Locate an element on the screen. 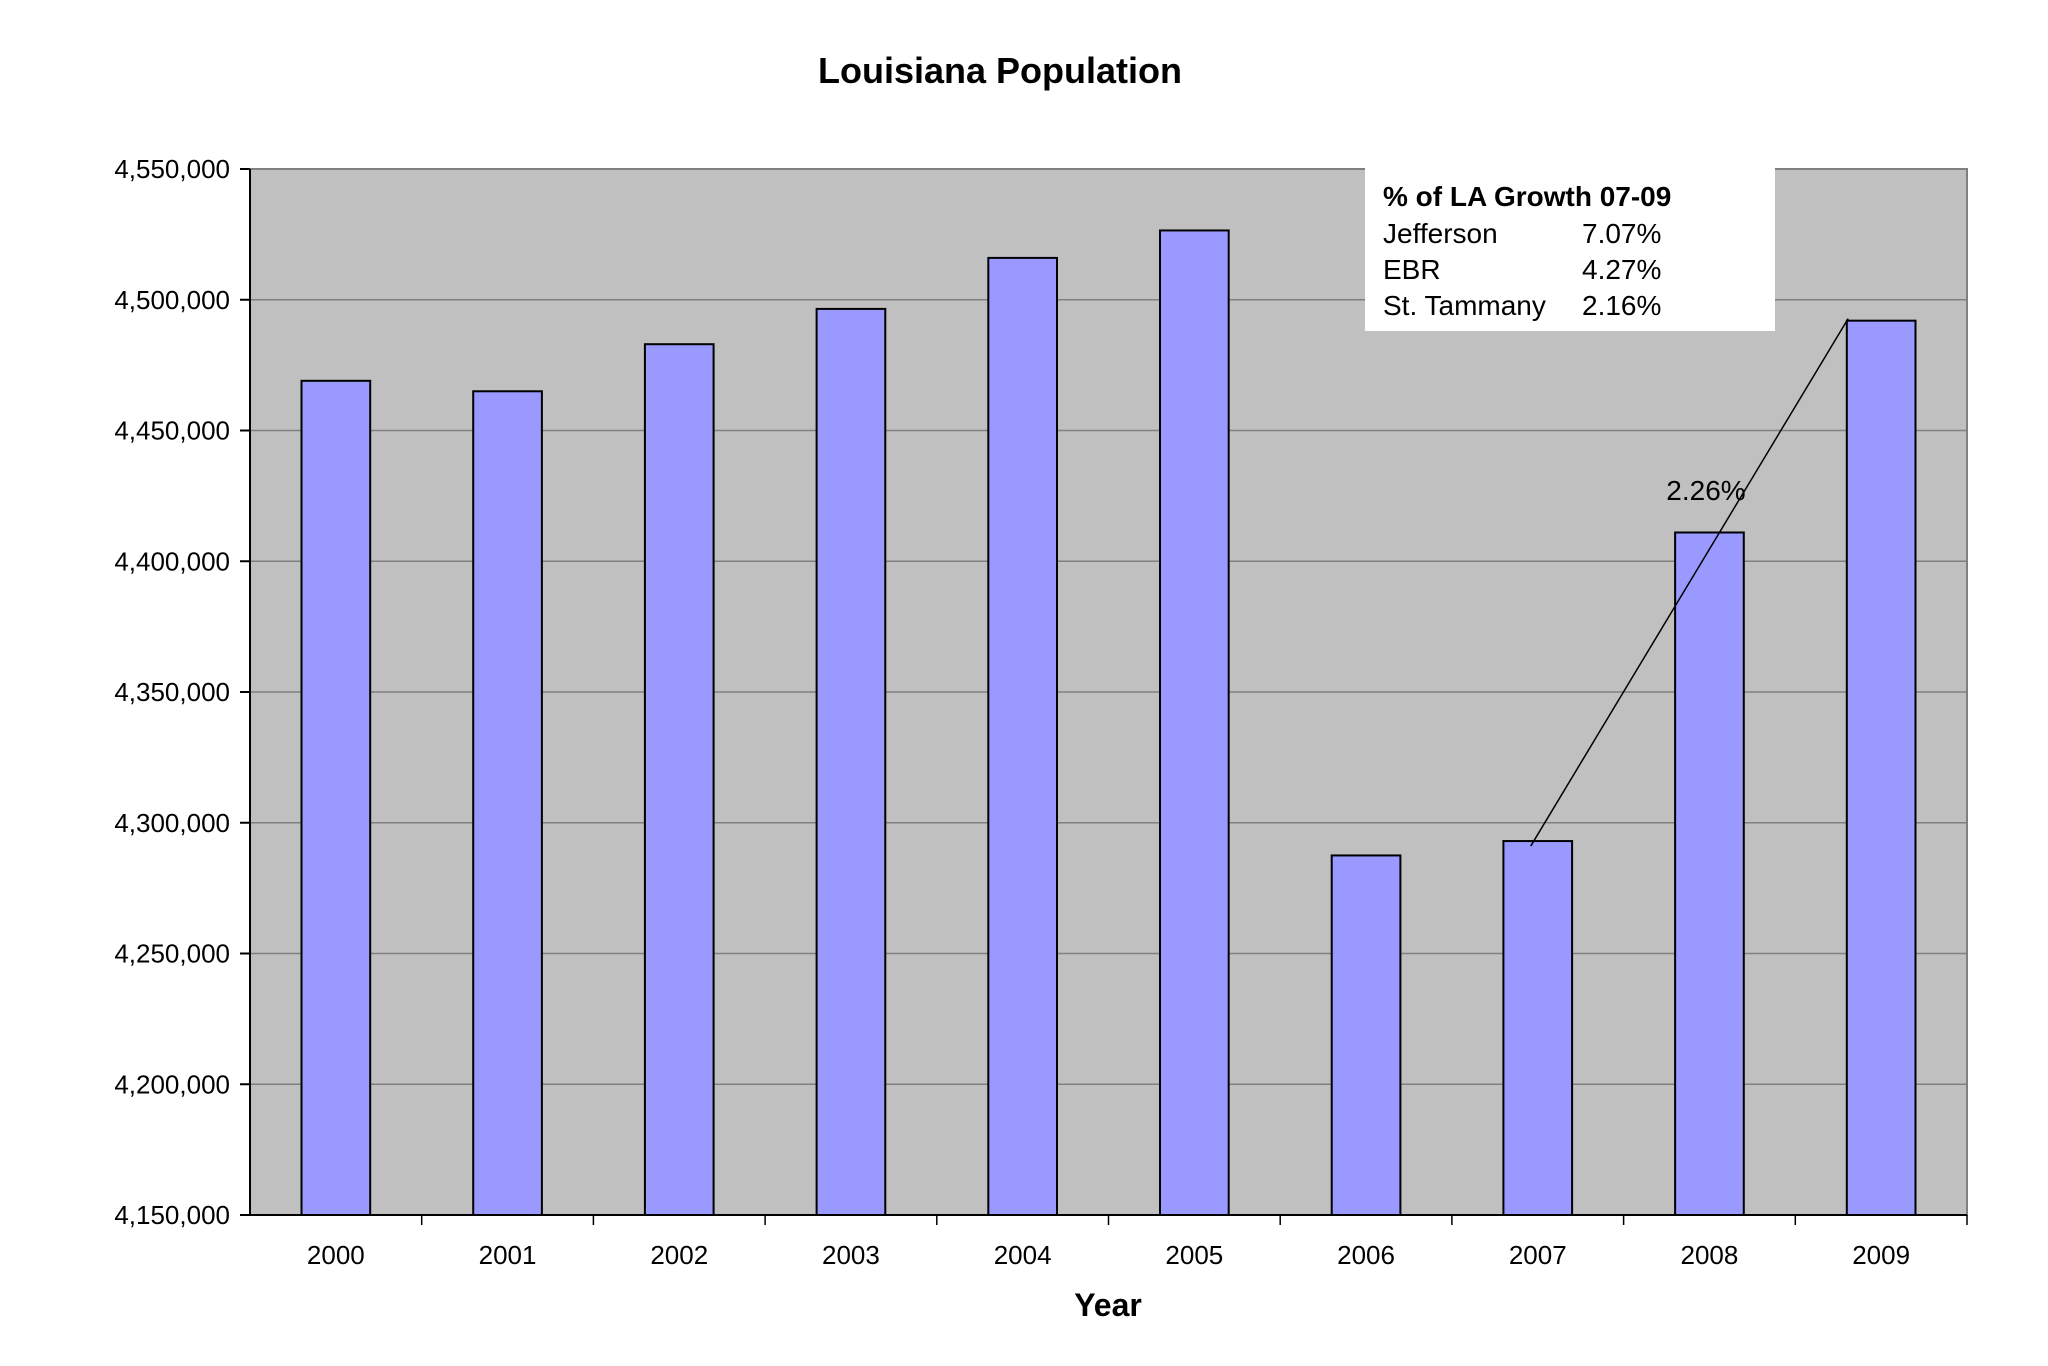  bar-2000 is located at coordinates (336, 797).